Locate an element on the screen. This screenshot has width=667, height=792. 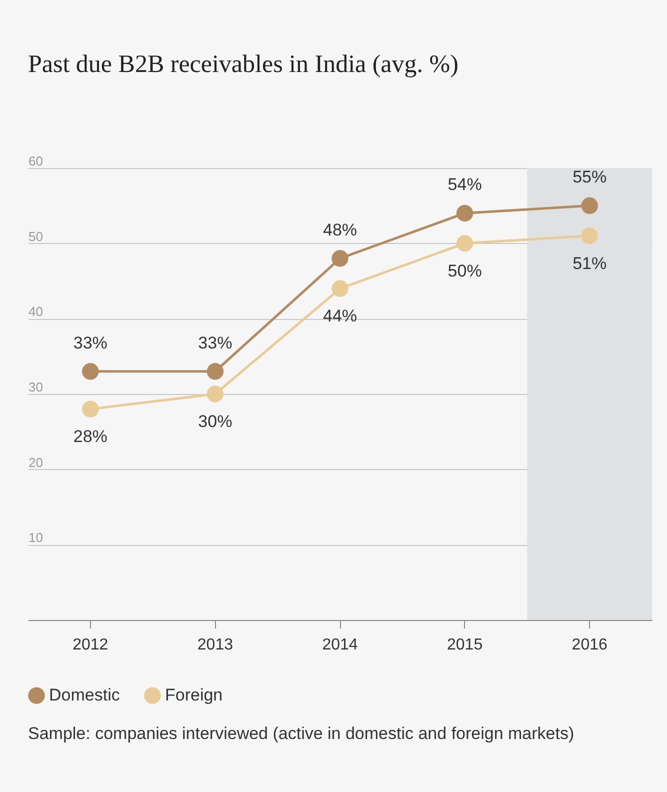
y-tick-label: 20 is located at coordinates (35, 462).